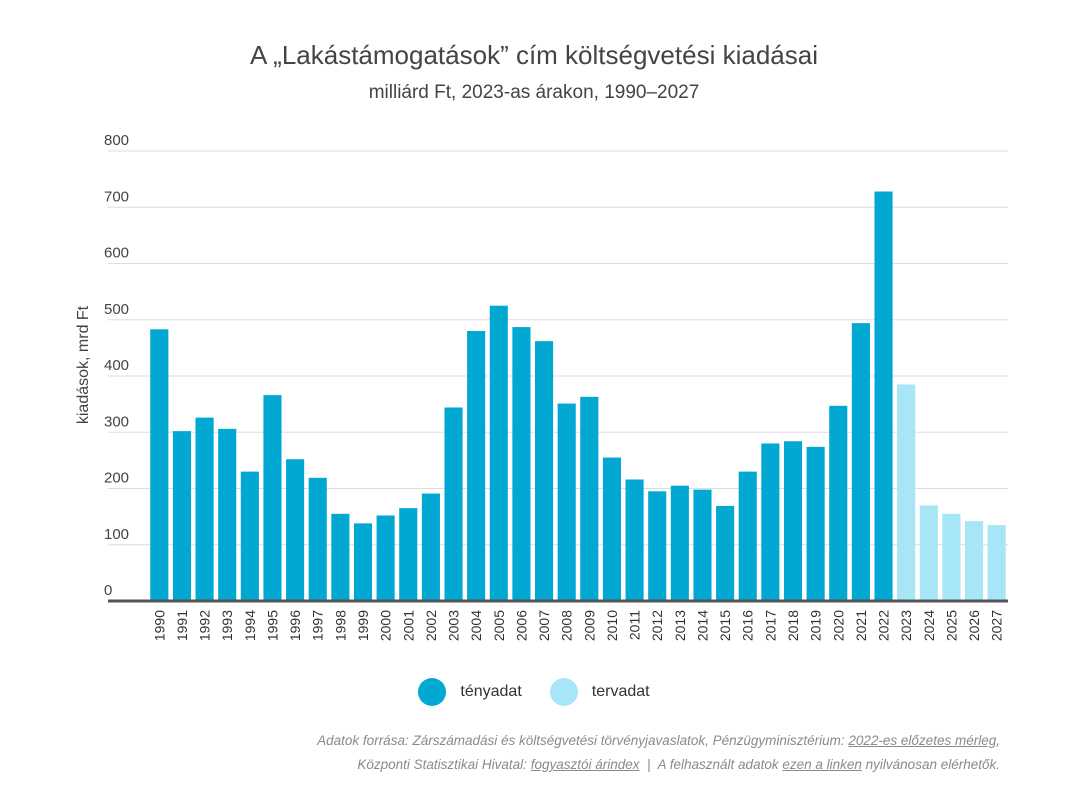  Describe the element at coordinates (340, 557) in the screenshot. I see `bar-1998` at that location.